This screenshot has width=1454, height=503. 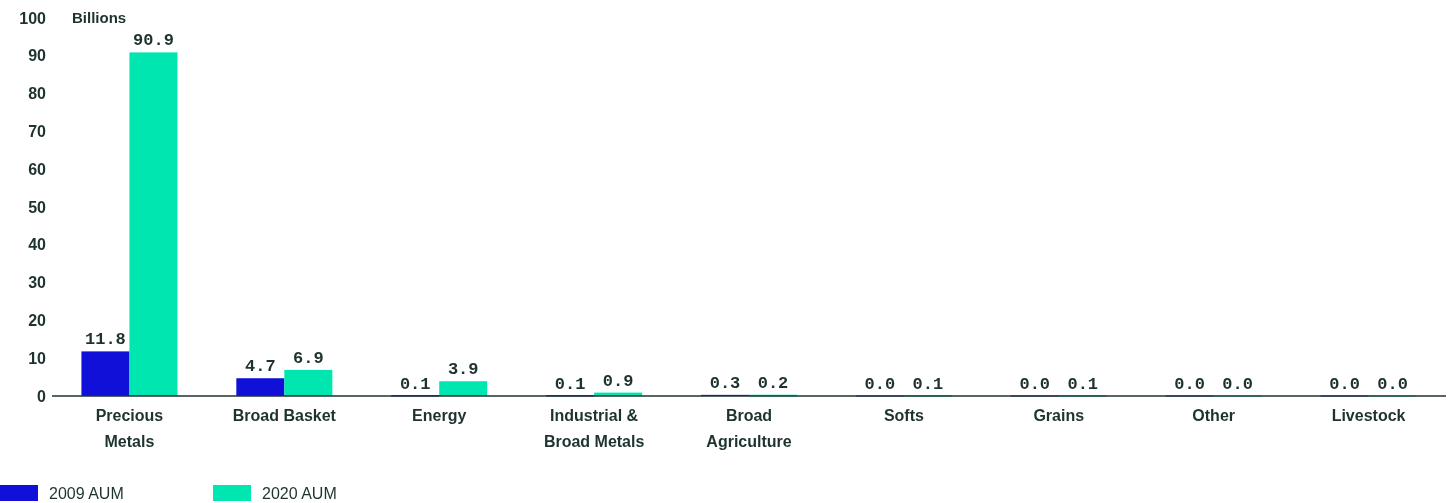 I want to click on data-label: 6.9, so click(x=308, y=358).